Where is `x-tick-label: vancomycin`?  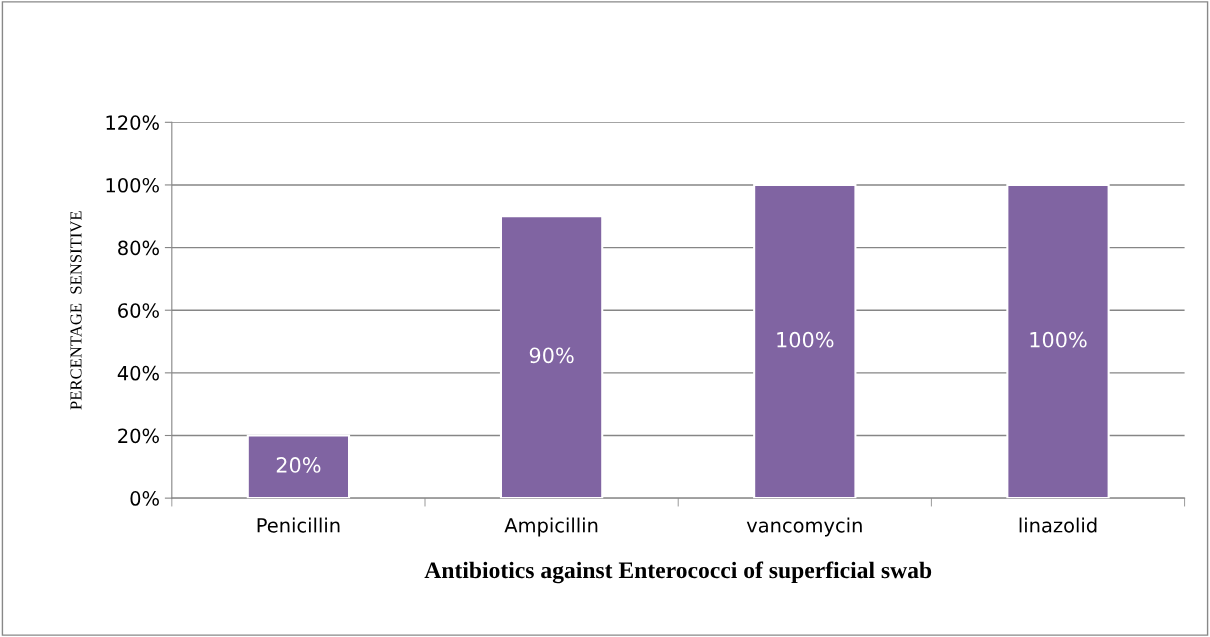 x-tick-label: vancomycin is located at coordinates (804, 527).